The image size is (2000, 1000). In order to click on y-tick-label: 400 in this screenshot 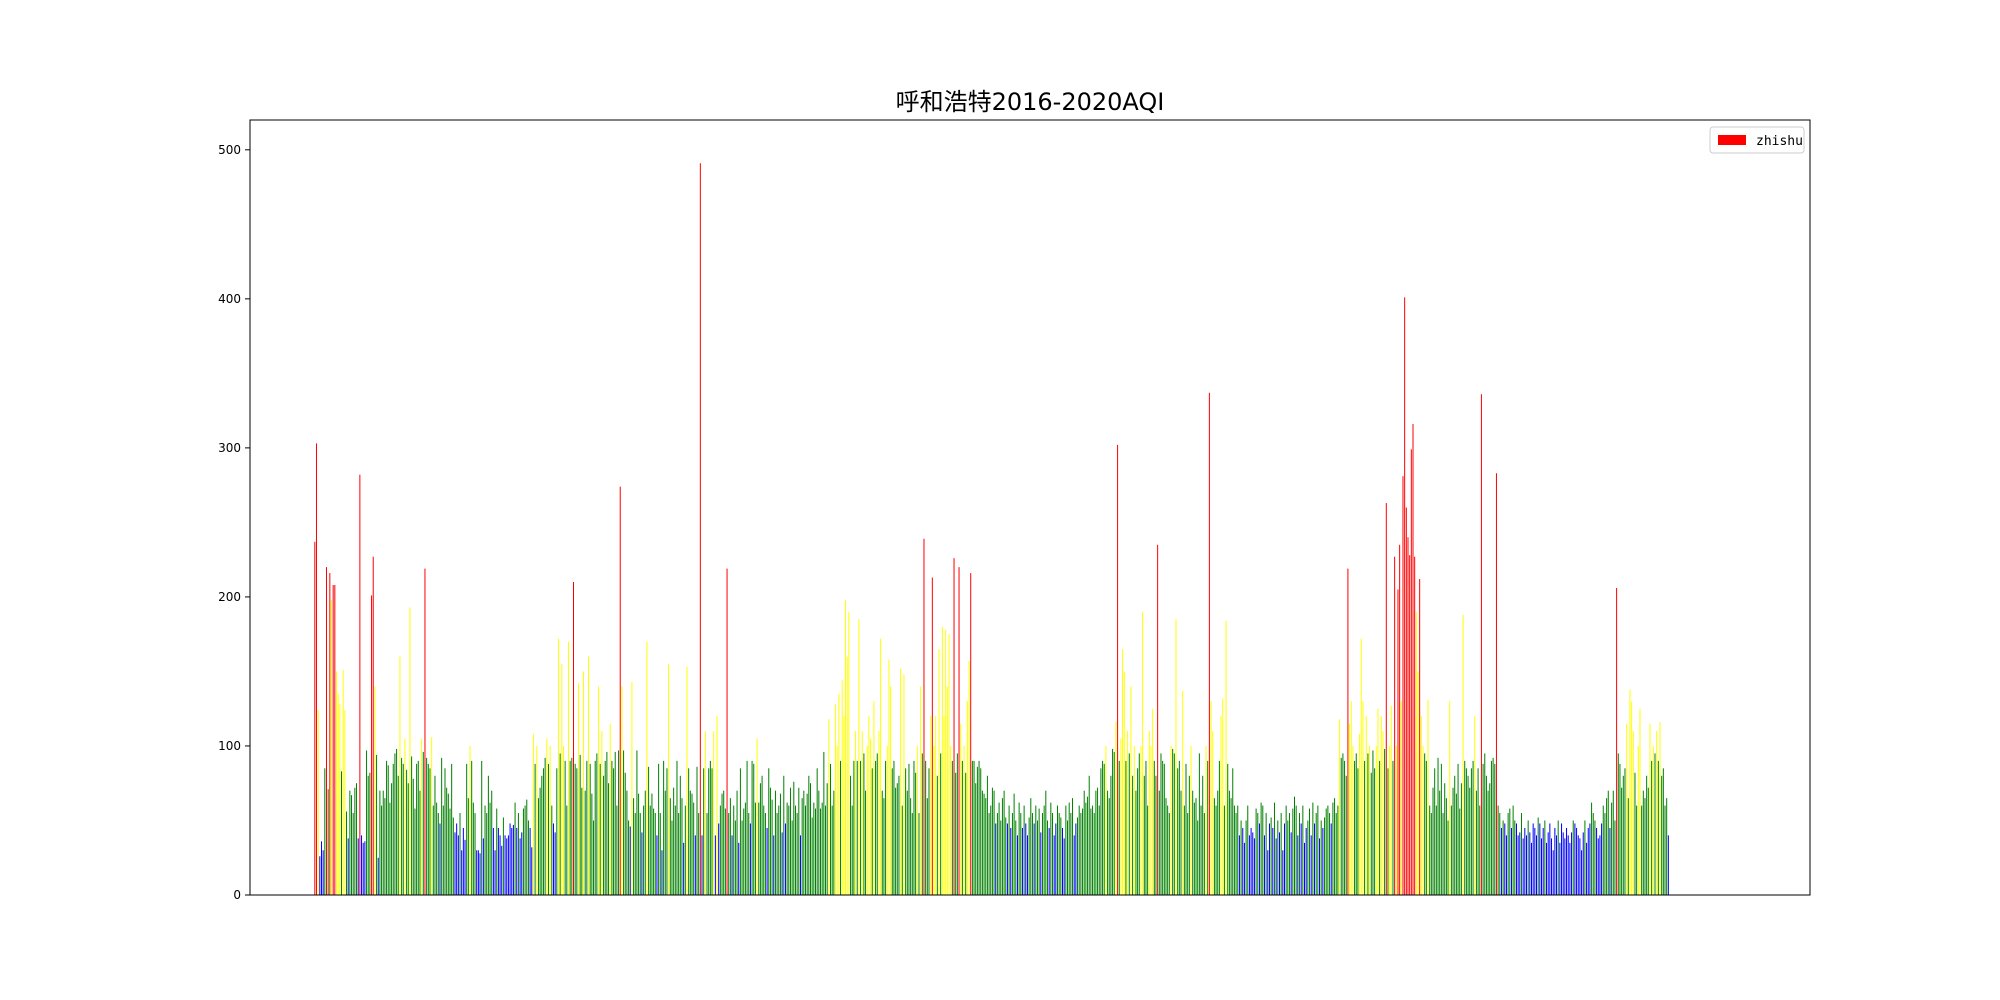, I will do `click(229, 299)`.